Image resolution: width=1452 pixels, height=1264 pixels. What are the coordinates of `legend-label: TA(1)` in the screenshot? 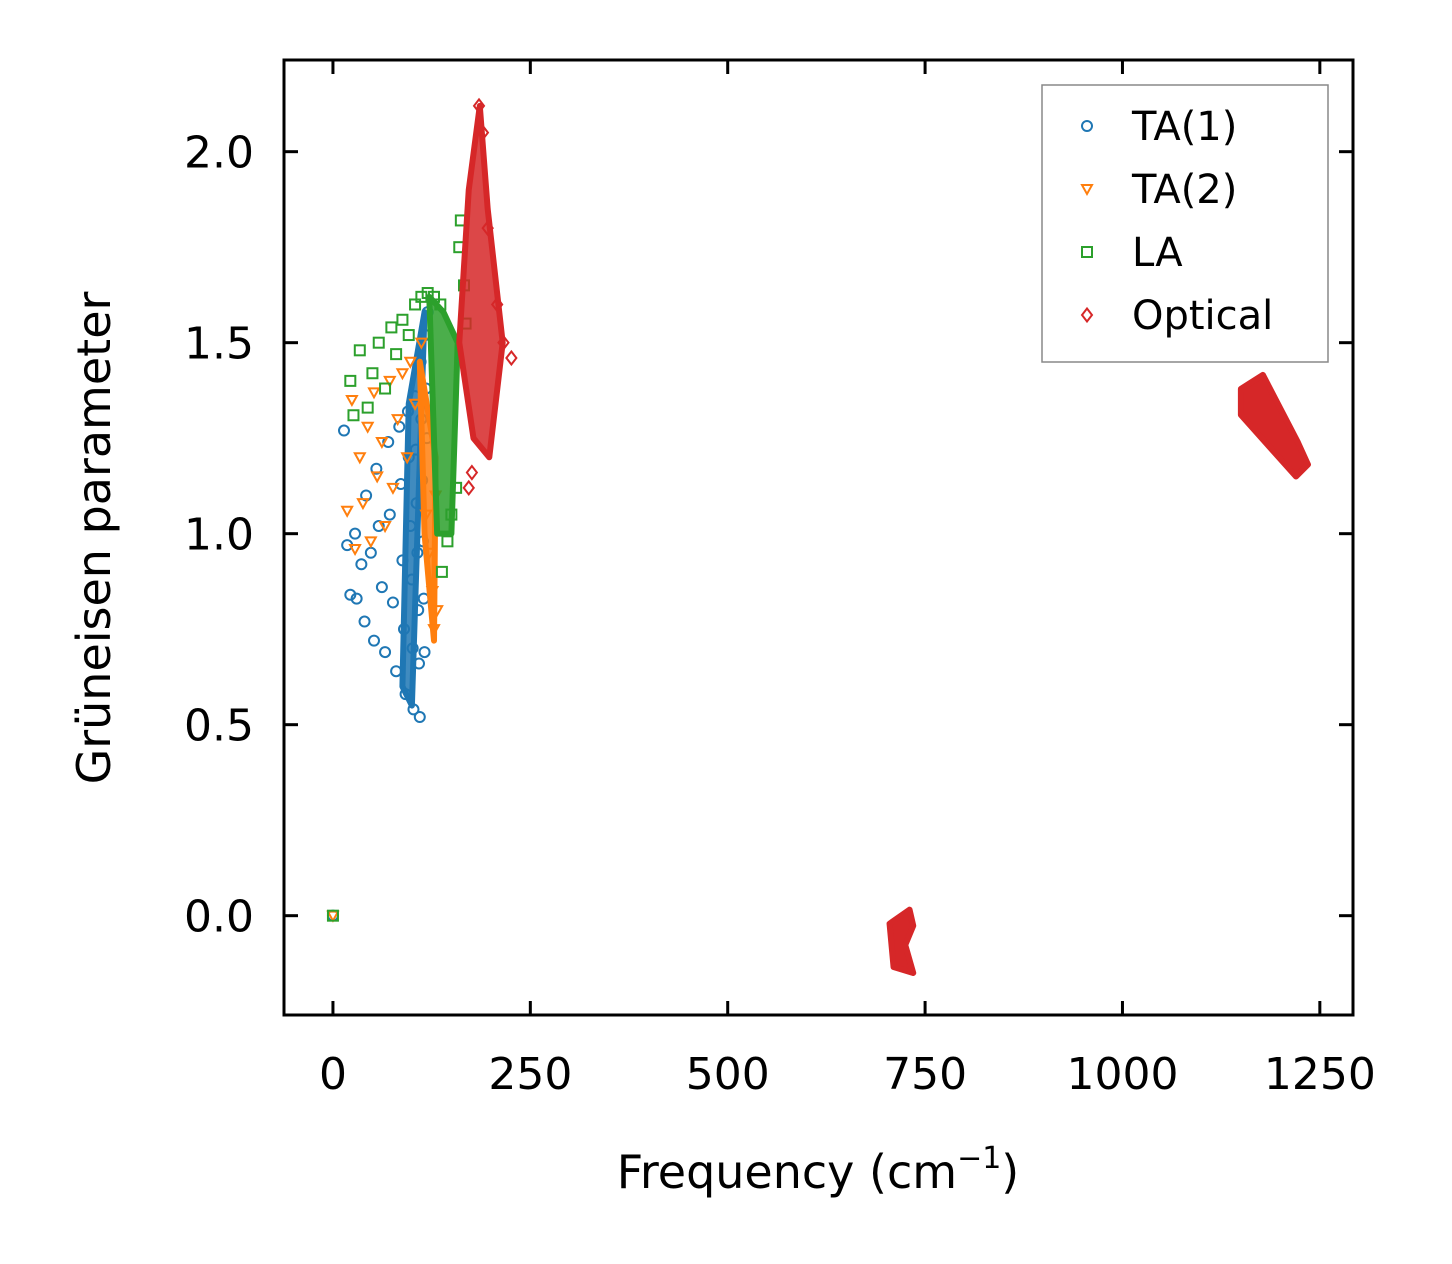 It's located at (1184, 127).